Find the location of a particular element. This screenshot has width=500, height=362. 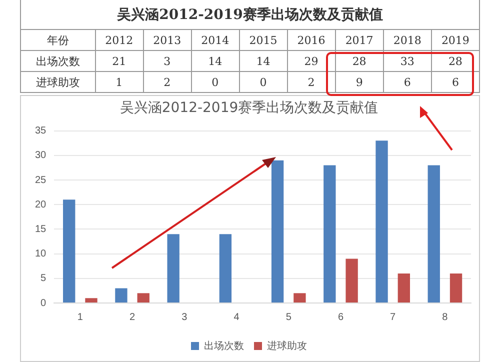

x-tick-label: 2016 is located at coordinates (311, 40).